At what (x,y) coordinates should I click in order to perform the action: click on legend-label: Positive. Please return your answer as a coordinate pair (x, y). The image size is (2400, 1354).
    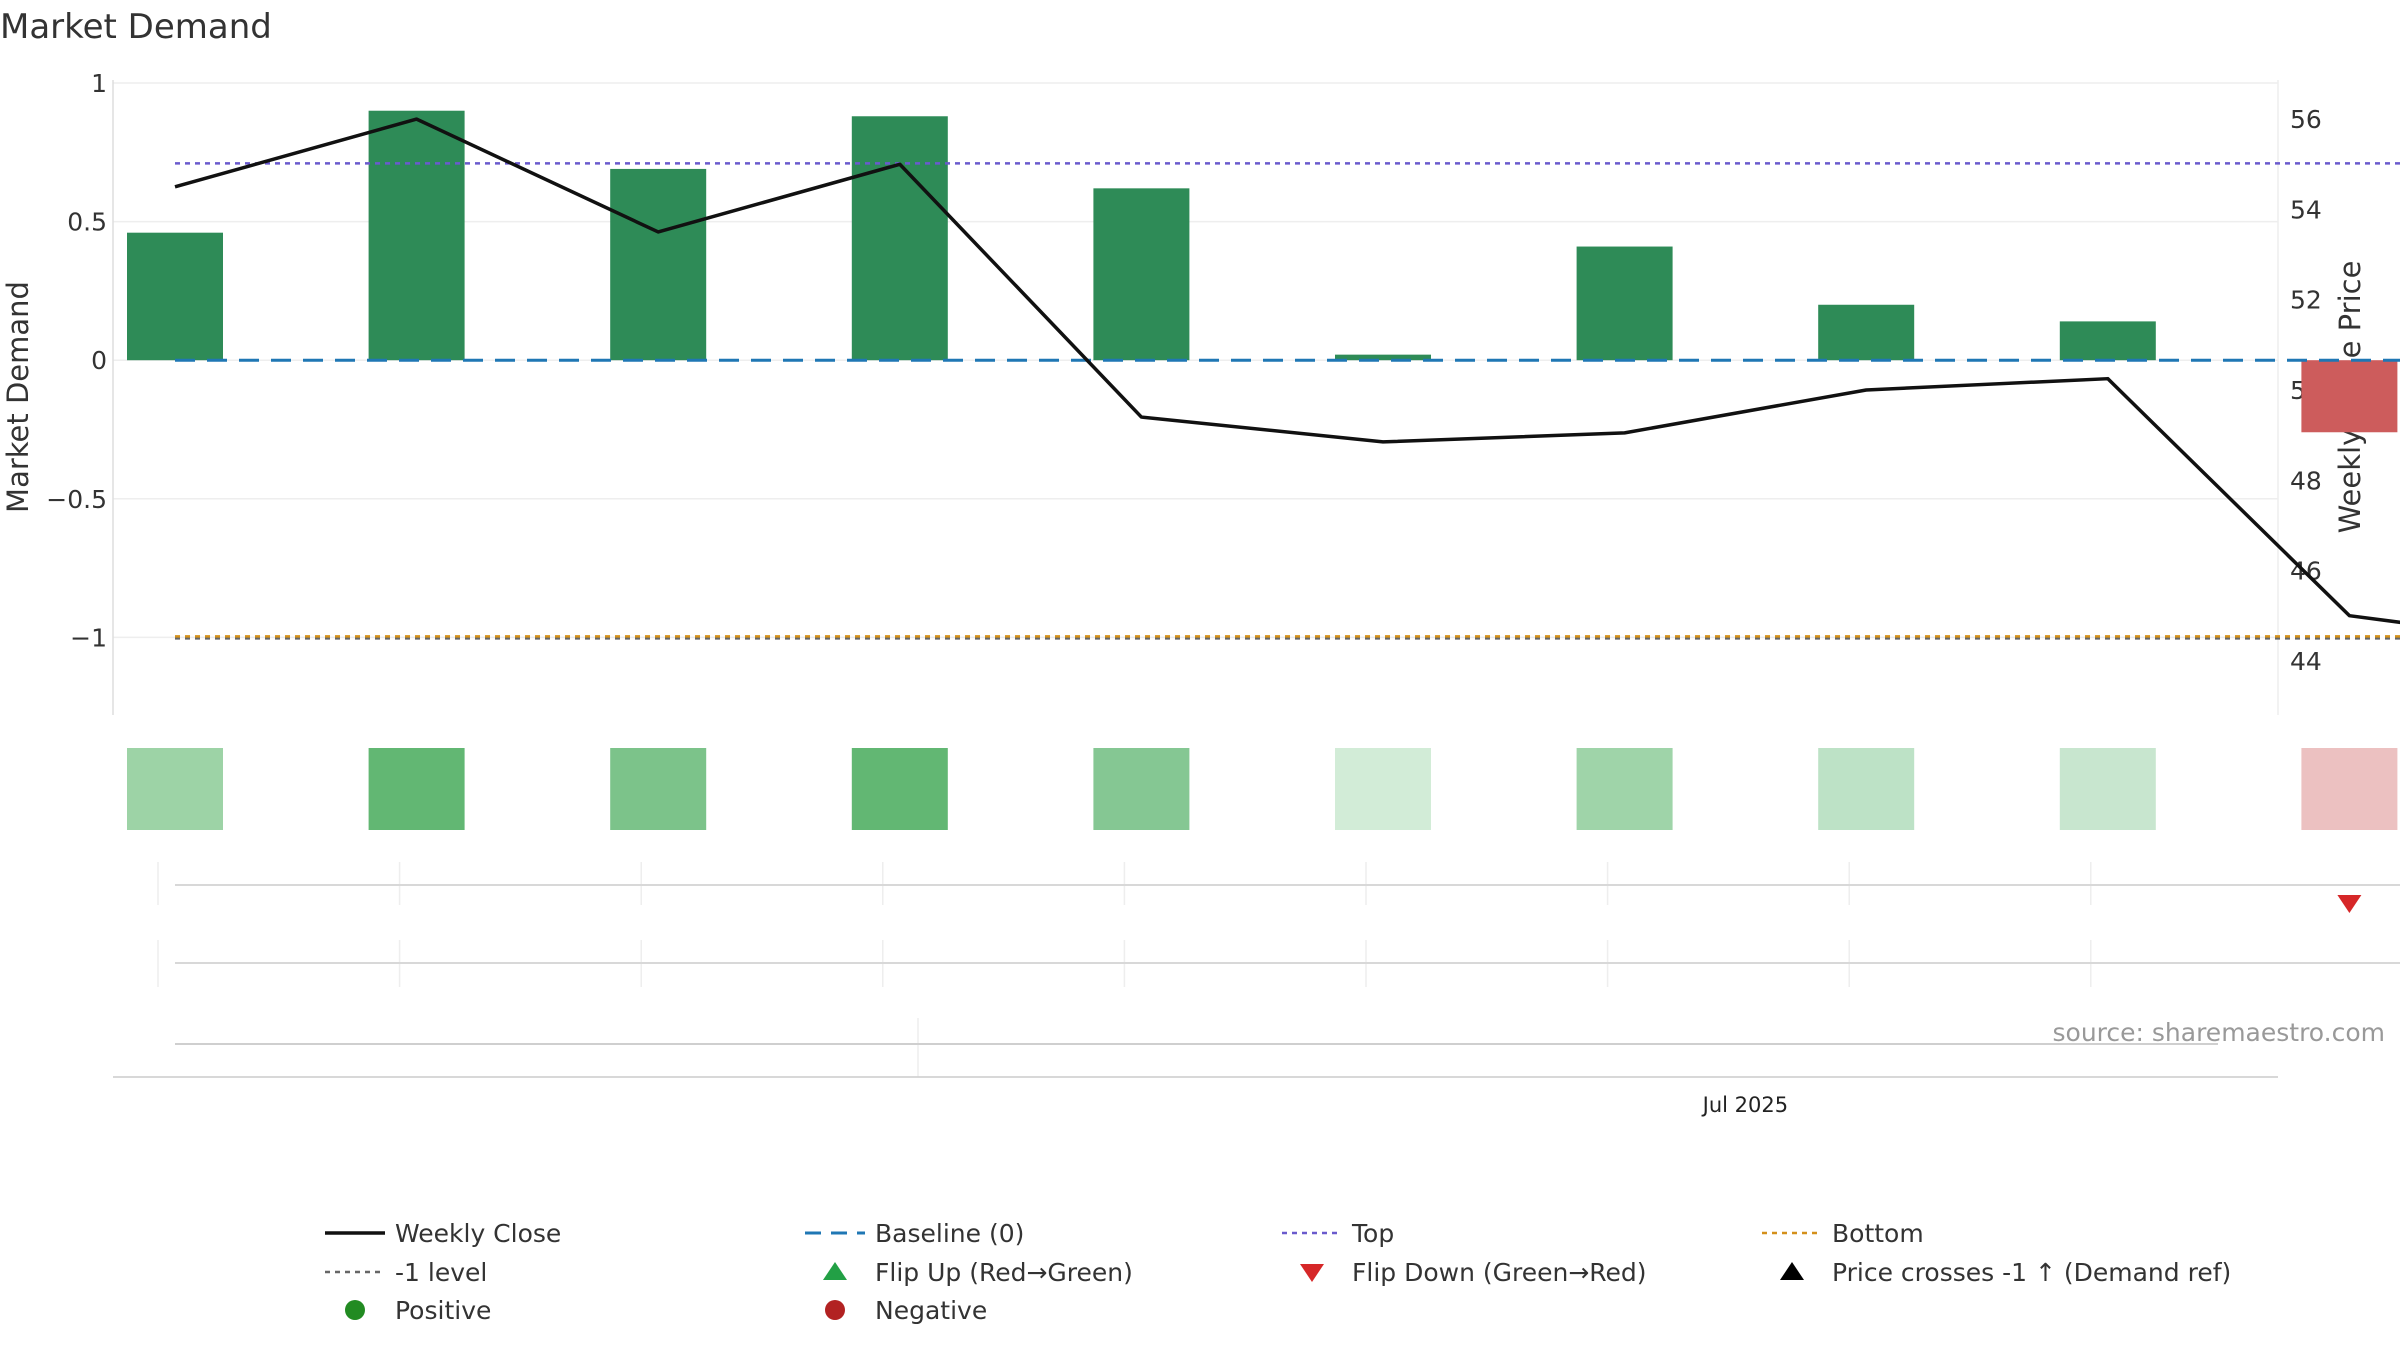
    Looking at the image, I should click on (443, 1310).